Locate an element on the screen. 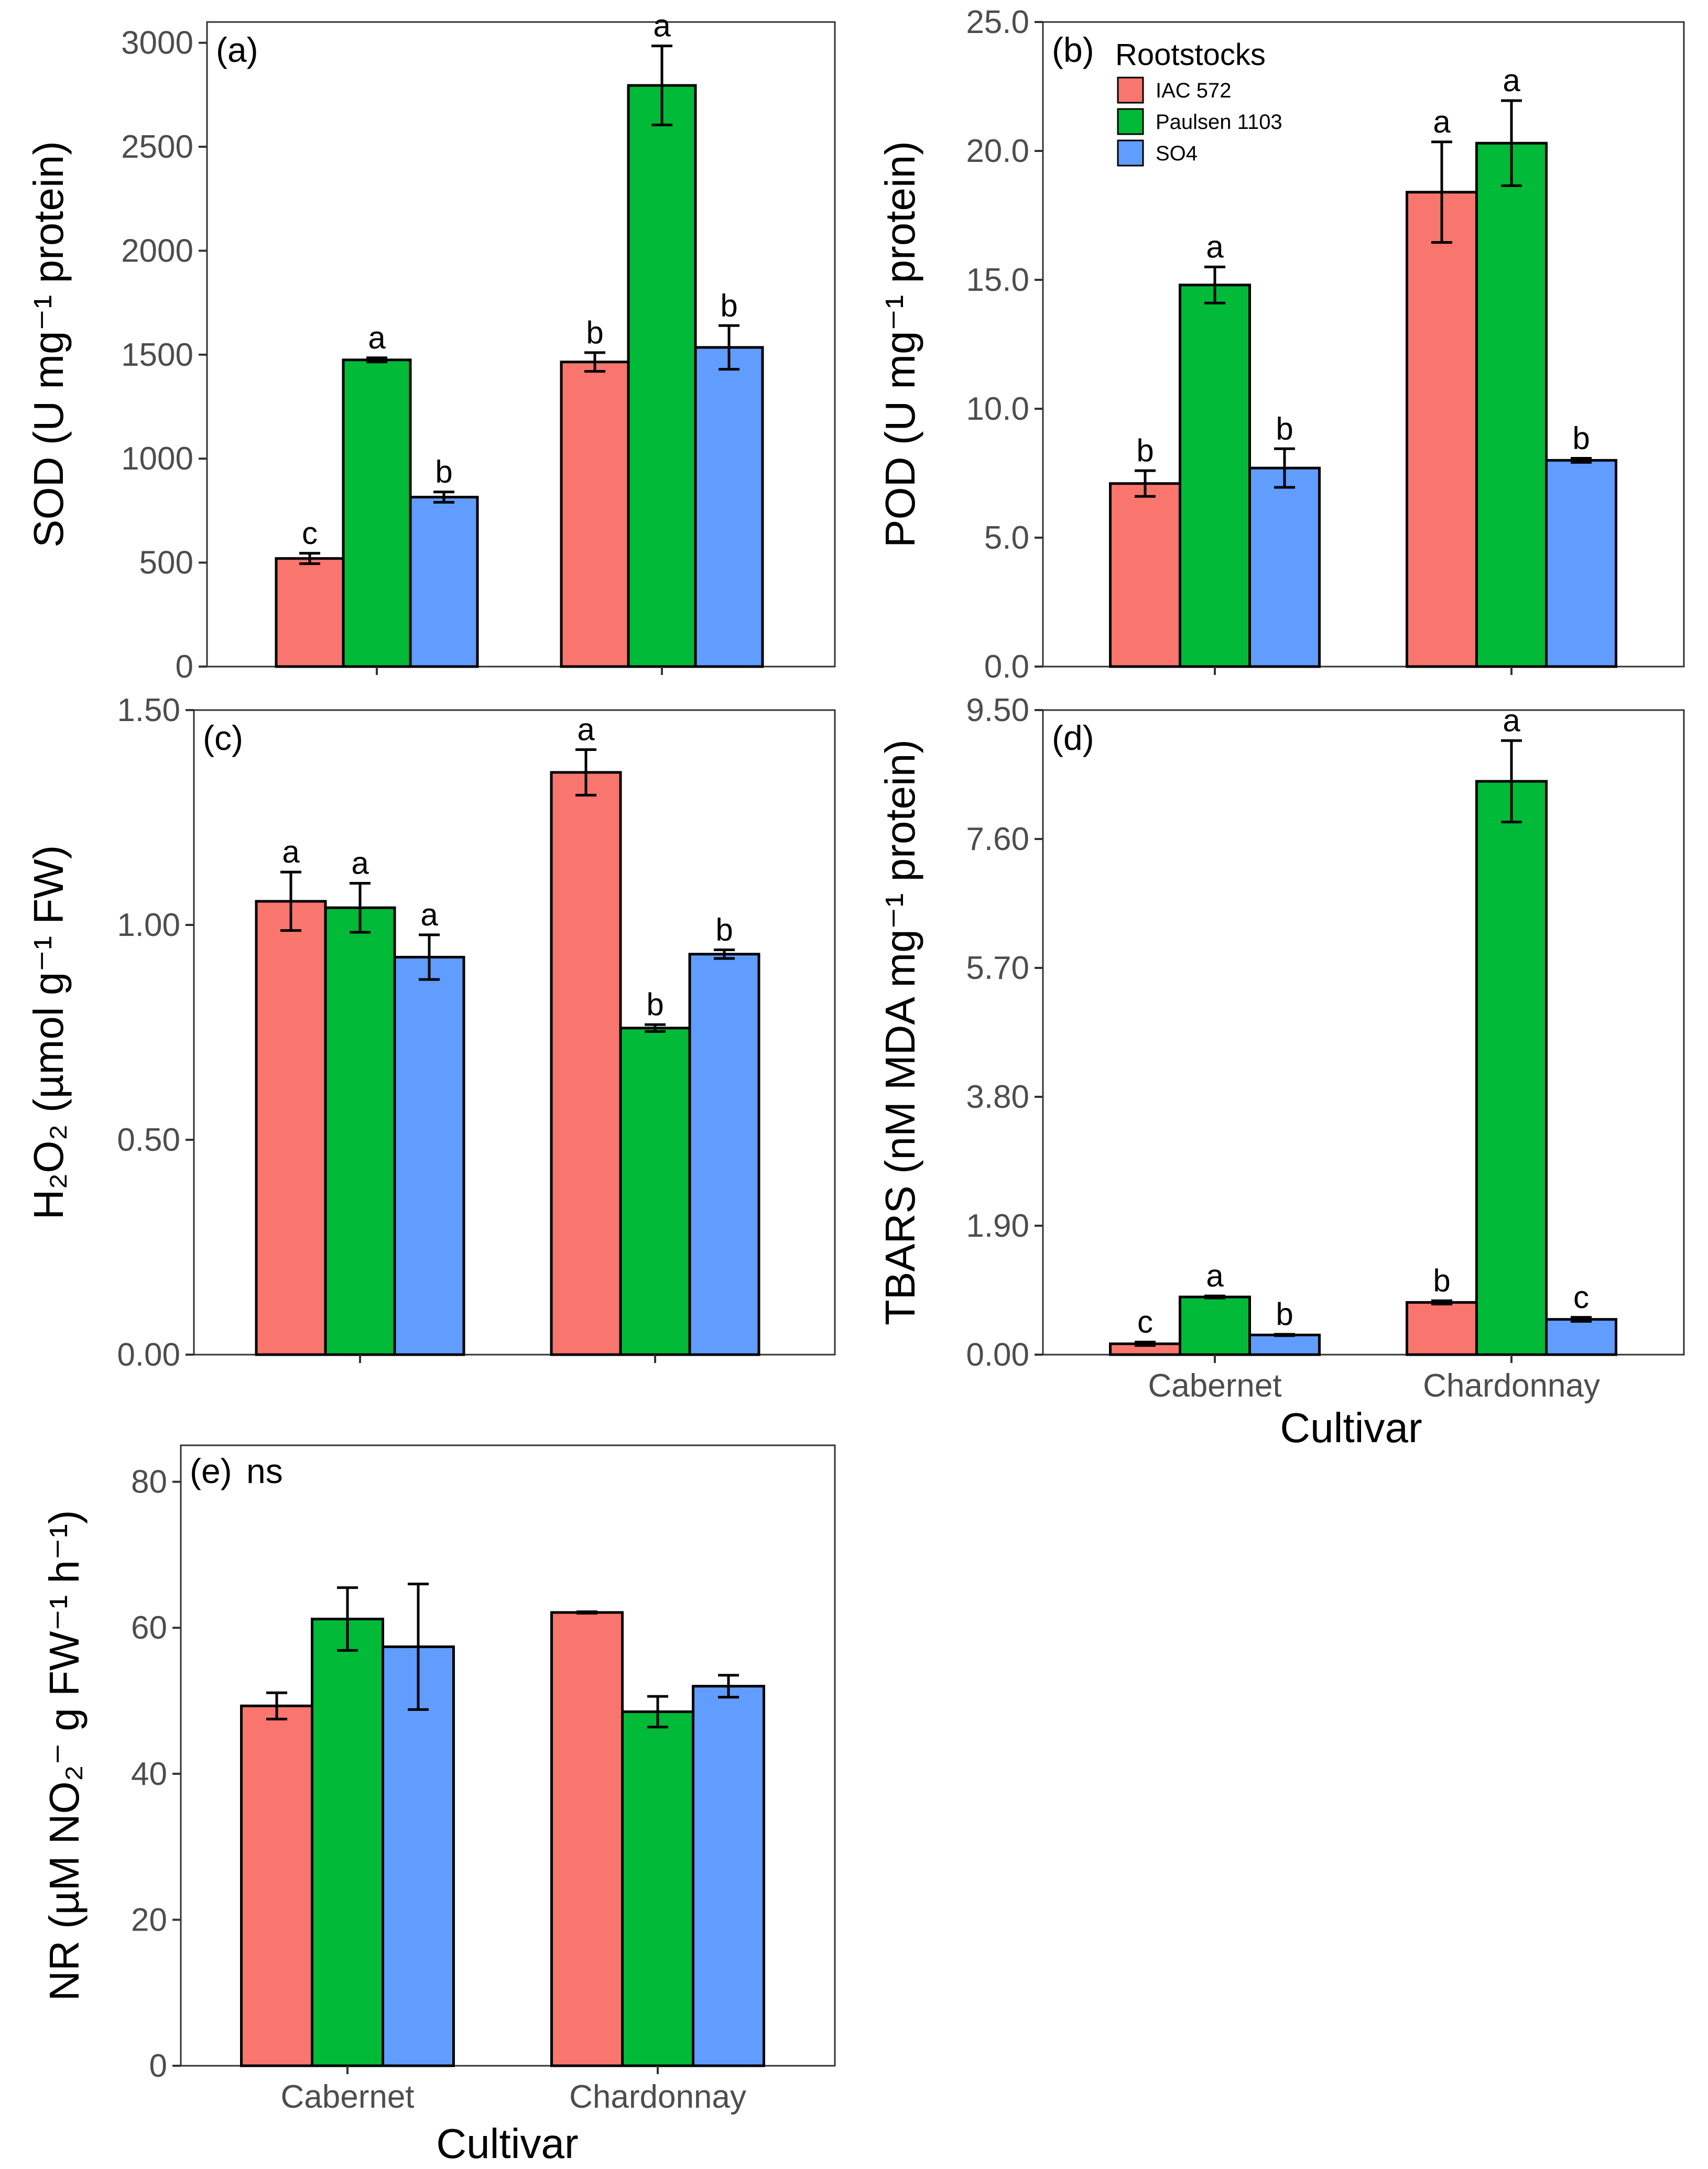 The height and width of the screenshot is (2169, 1708). bar-e-iac-572-chardonnay is located at coordinates (587, 1839).